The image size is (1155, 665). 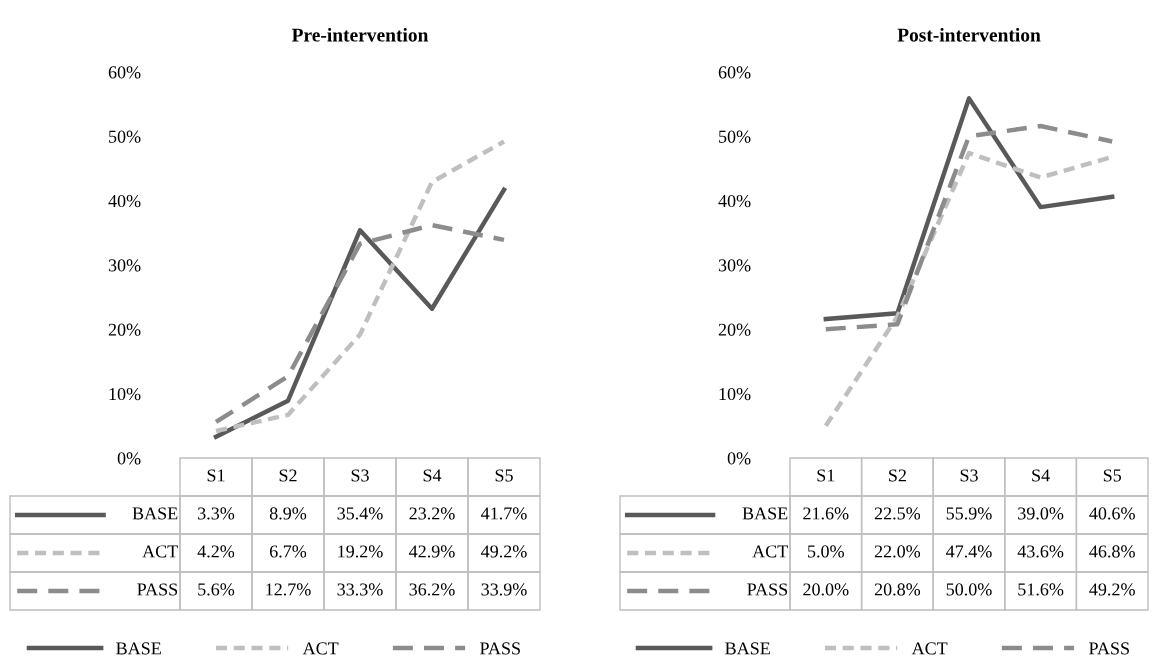 What do you see at coordinates (1040, 551) in the screenshot?
I see `data-label: 43.6%` at bounding box center [1040, 551].